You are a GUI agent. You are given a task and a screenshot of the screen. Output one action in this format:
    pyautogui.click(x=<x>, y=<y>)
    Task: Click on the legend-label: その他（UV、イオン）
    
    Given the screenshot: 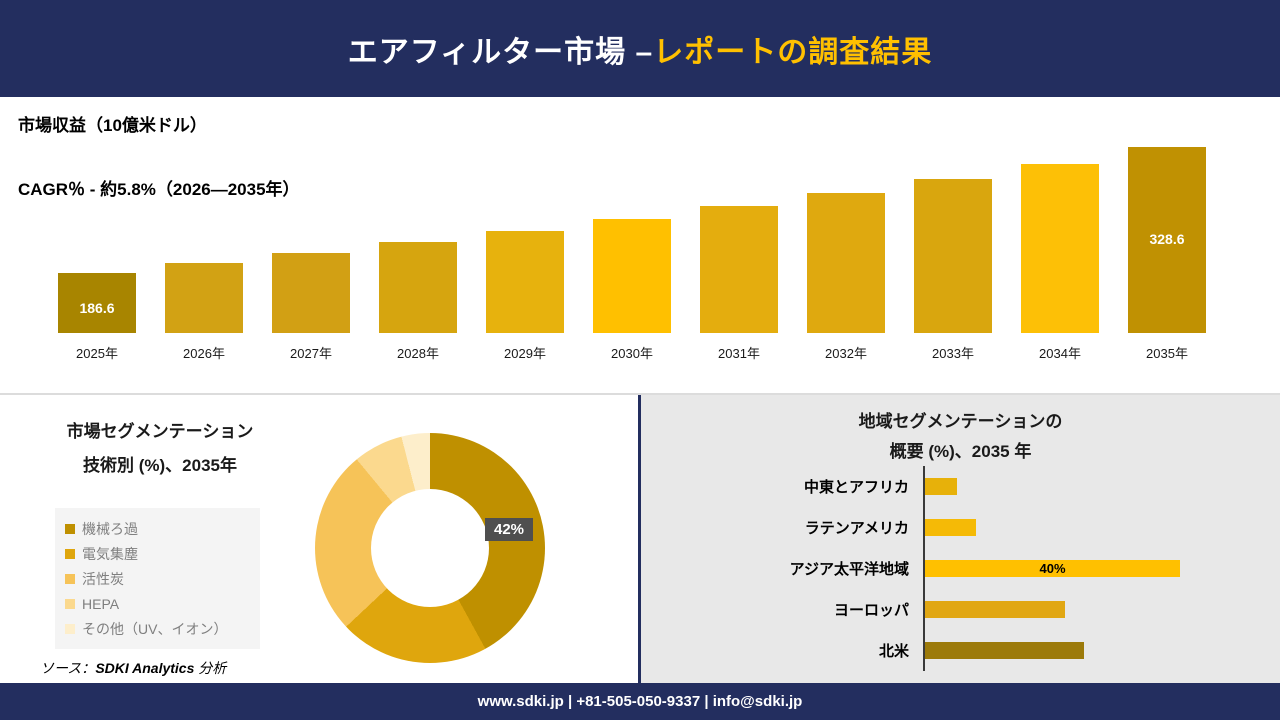 What is the action you would take?
    pyautogui.click(x=155, y=628)
    